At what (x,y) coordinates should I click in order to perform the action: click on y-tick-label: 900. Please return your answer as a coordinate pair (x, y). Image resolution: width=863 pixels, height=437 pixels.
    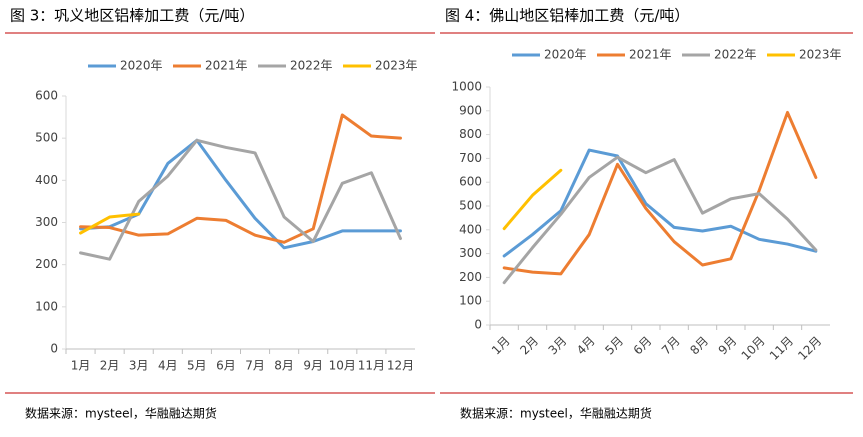
    Looking at the image, I should click on (470, 110).